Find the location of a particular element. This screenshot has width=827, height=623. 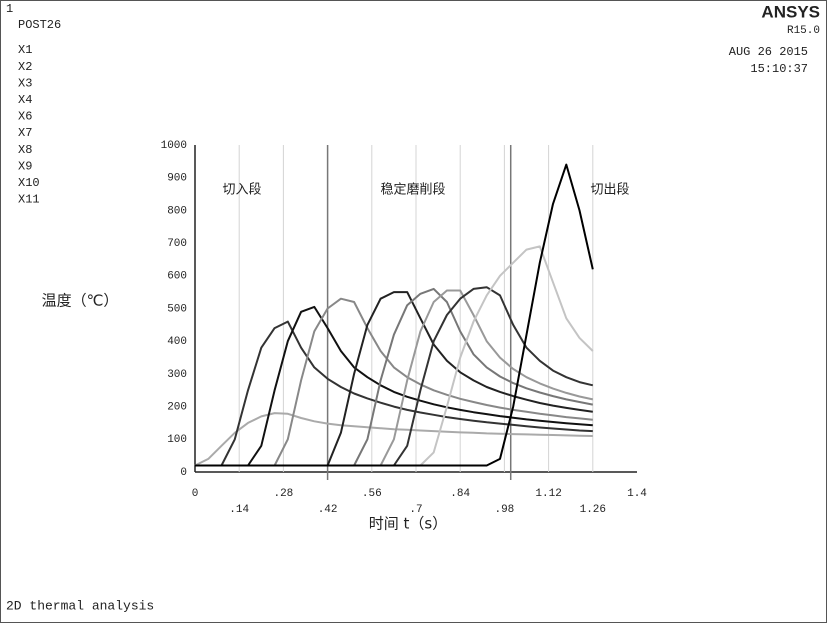

legend-entry: X10 is located at coordinates (29, 183).